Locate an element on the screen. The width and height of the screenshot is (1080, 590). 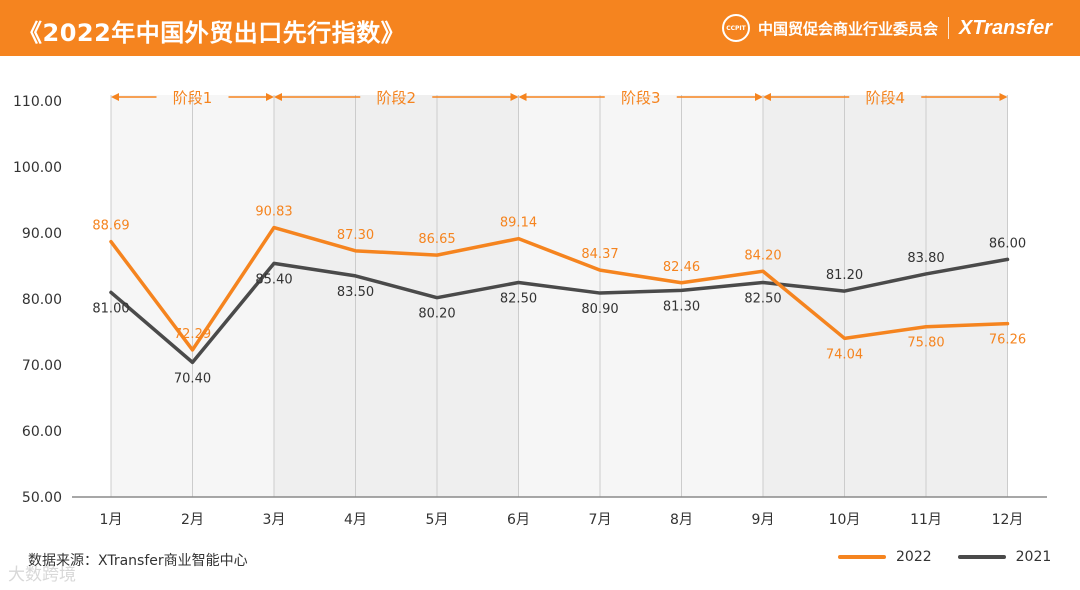
data-label-2022: 86.65 is located at coordinates (436, 239).